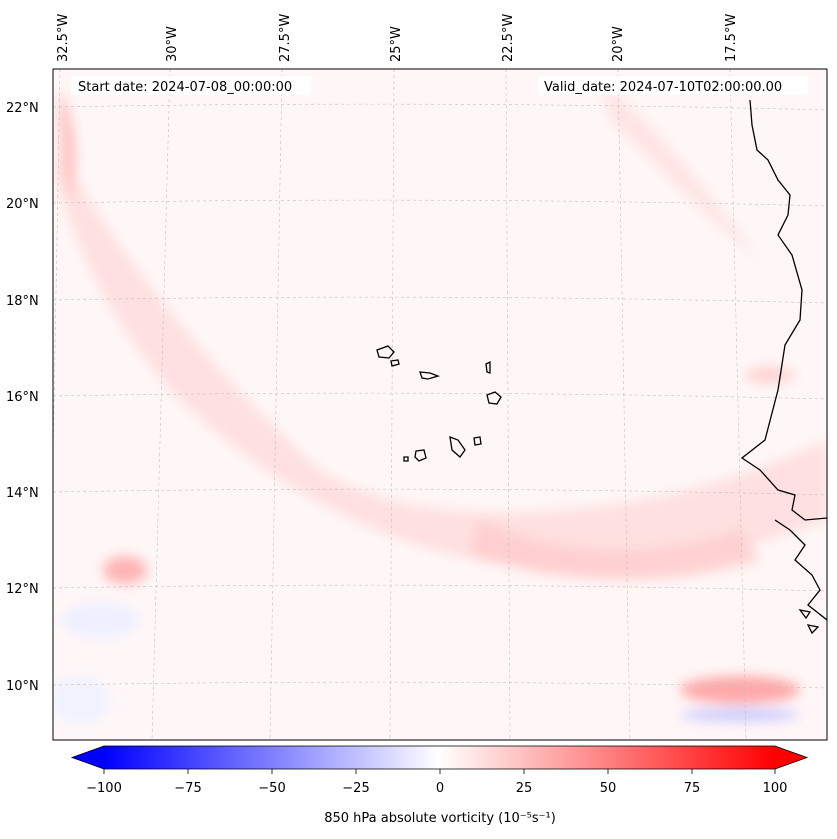 Image resolution: width=837 pixels, height=839 pixels. Describe the element at coordinates (22, 686) in the screenshot. I see `lat-label: 10°N` at that location.